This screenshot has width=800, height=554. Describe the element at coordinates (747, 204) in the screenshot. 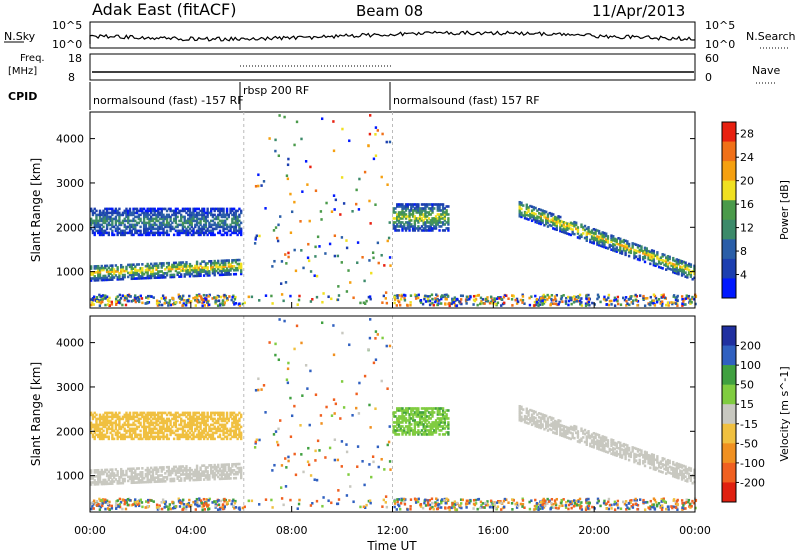

I see `colorbar-tick-label: 16` at that location.